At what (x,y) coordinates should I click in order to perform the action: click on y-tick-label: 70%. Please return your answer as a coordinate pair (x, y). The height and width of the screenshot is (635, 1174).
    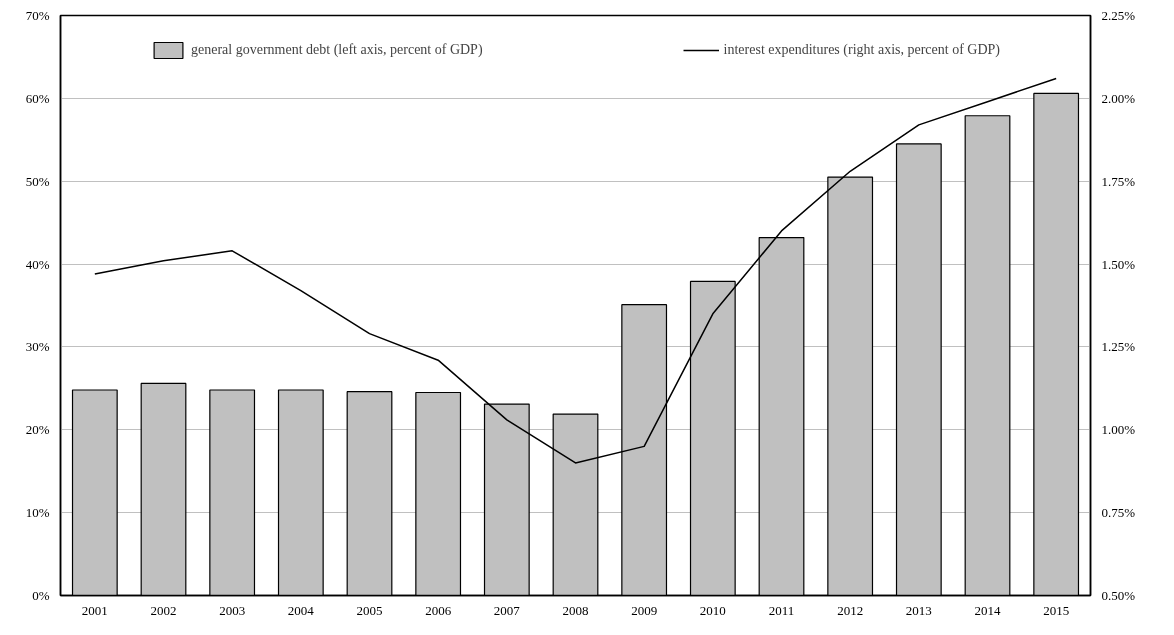
    Looking at the image, I should click on (37, 15).